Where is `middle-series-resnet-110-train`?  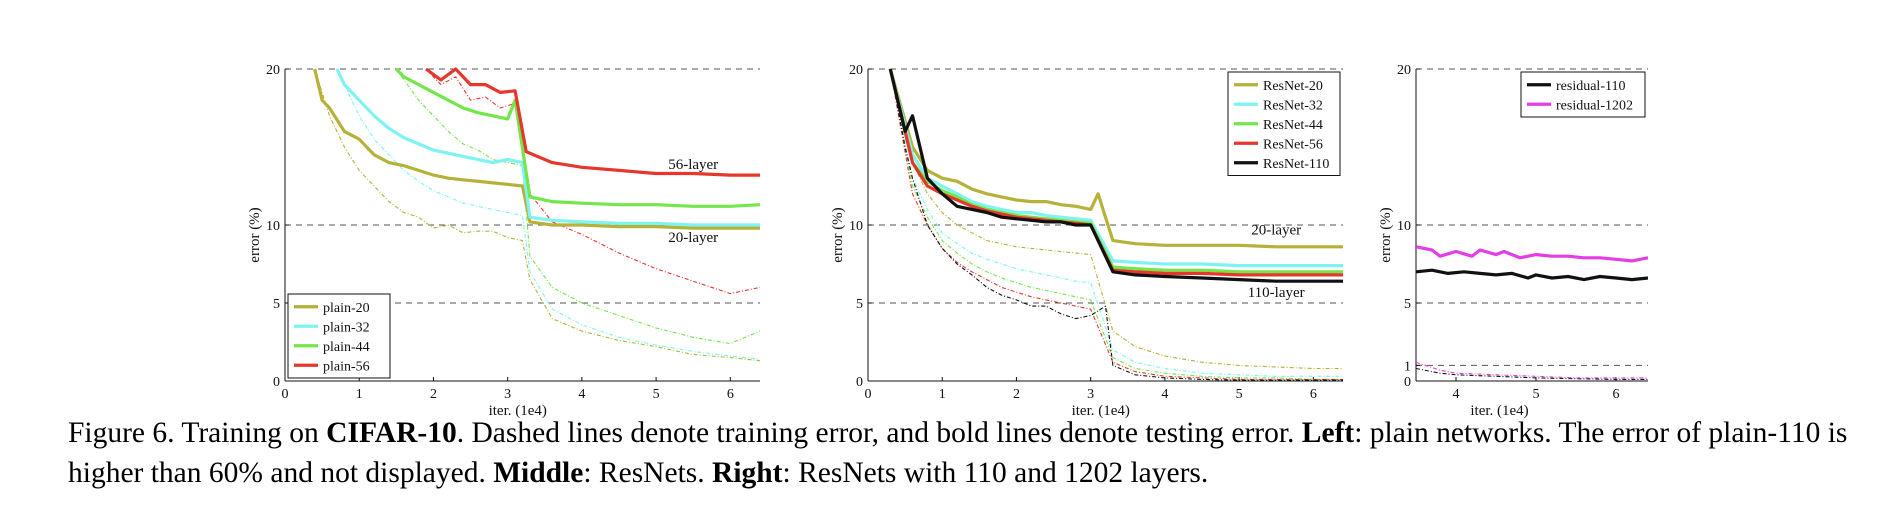
middle-series-resnet-110-train is located at coordinates (1116, 224).